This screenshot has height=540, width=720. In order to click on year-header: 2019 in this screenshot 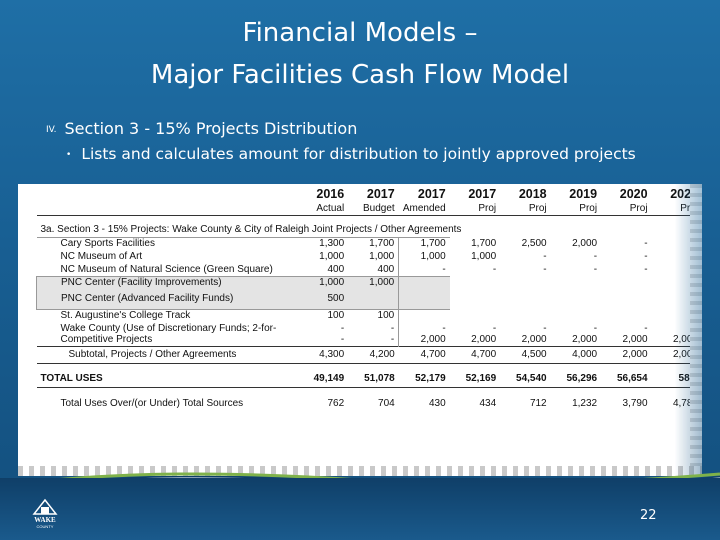, I will do `click(583, 194)`.